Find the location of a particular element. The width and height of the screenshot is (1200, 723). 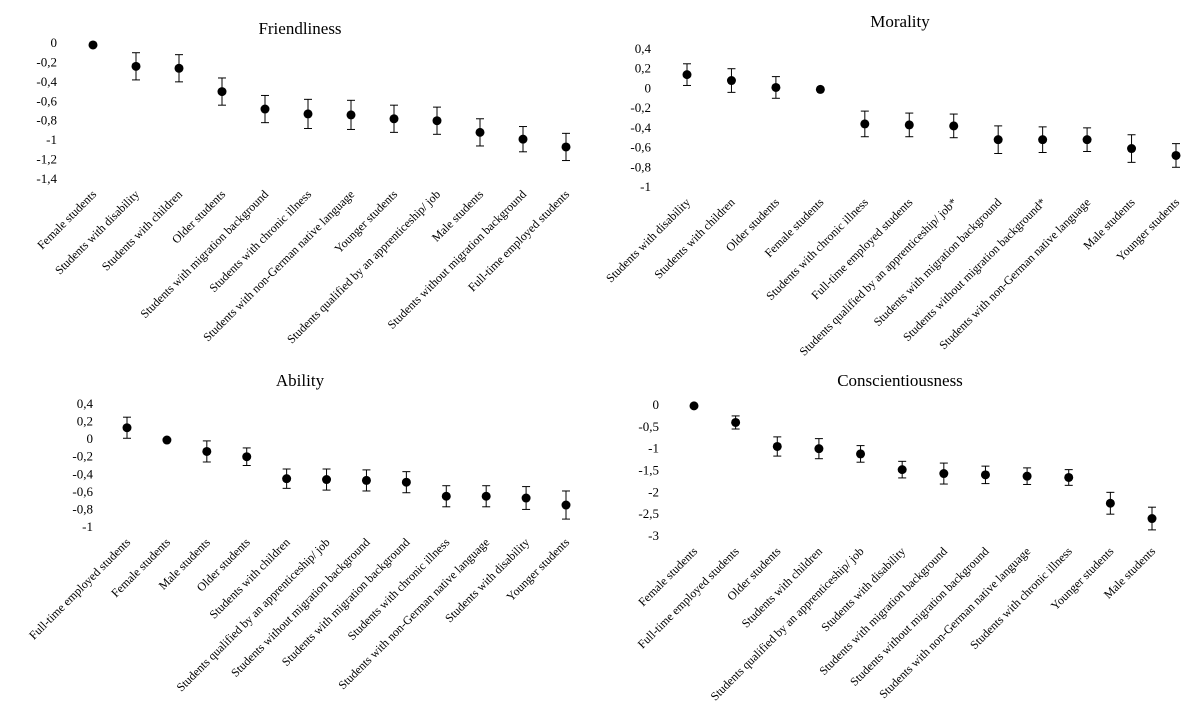

chart-title: Conscientiousness is located at coordinates (900, 380).